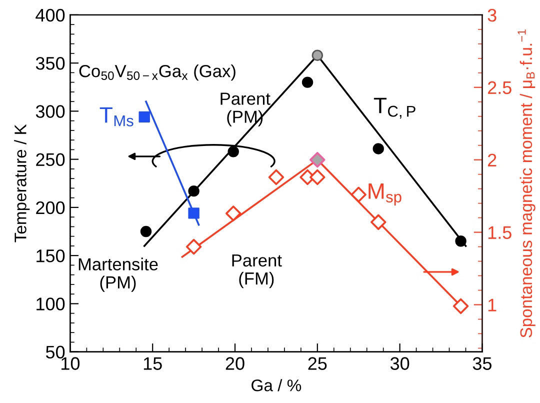 Image resolution: width=540 pixels, height=403 pixels. I want to click on series-label: M$_{sp}$, so click(385, 194).